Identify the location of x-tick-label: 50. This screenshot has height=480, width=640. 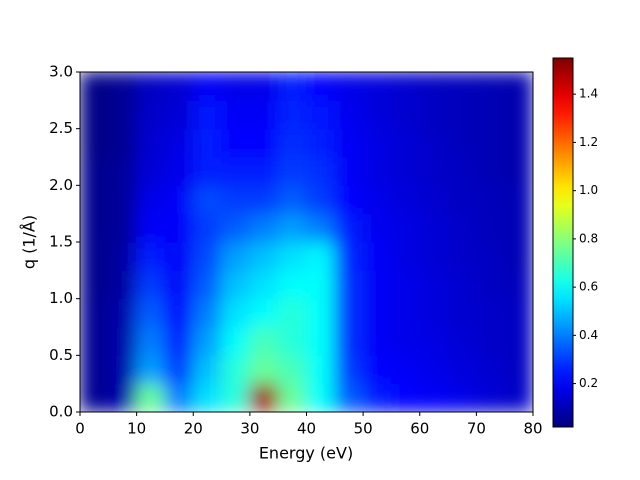
(363, 429).